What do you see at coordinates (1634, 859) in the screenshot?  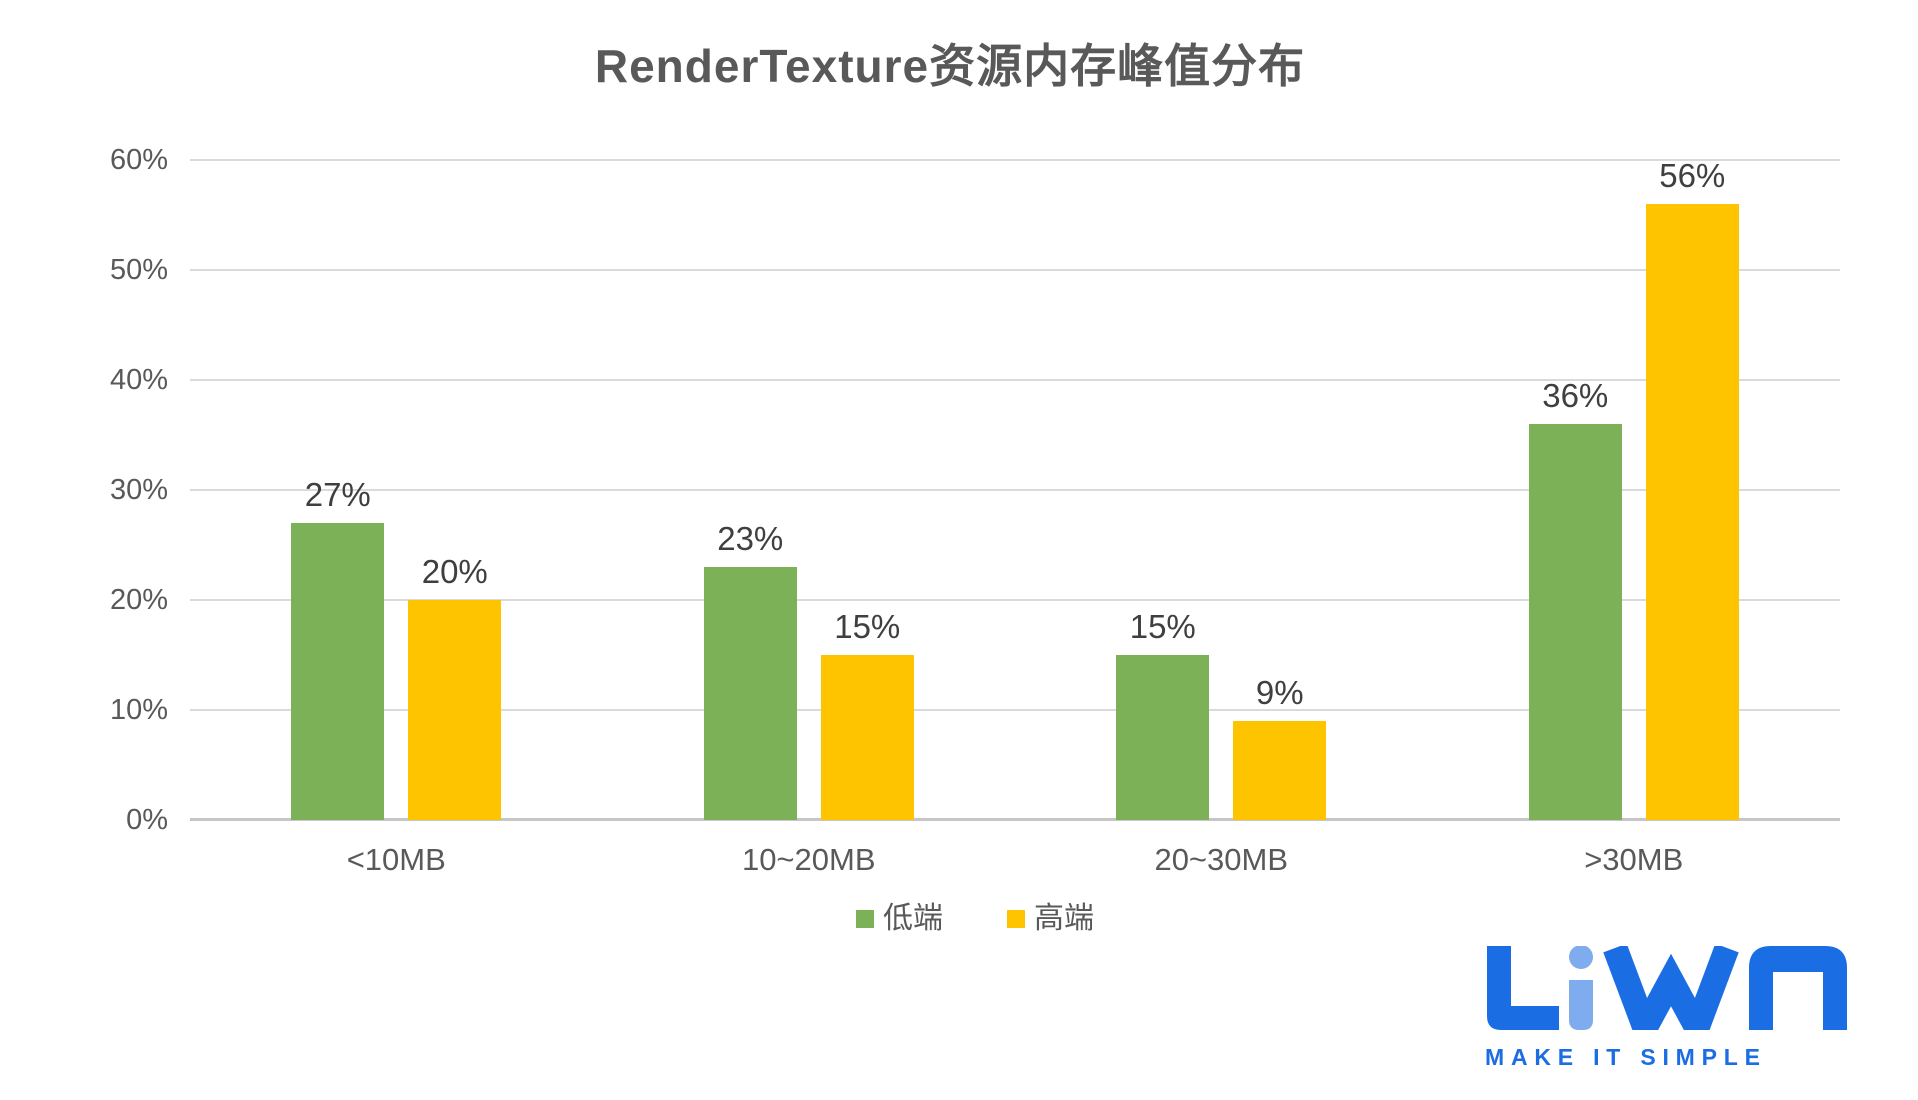 I see `x-category-label-3: >30MB` at bounding box center [1634, 859].